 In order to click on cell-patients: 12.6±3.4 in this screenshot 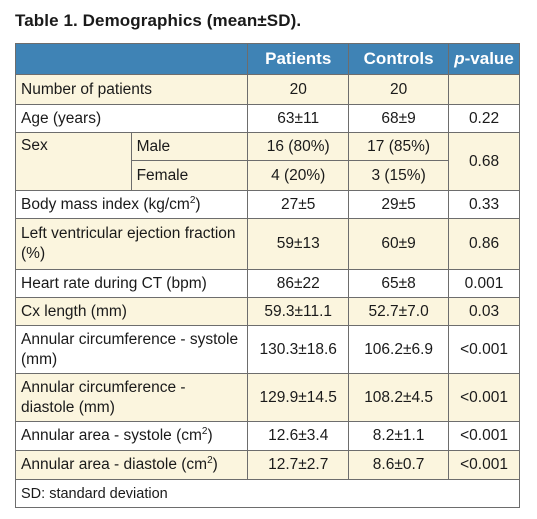, I will do `click(298, 436)`.